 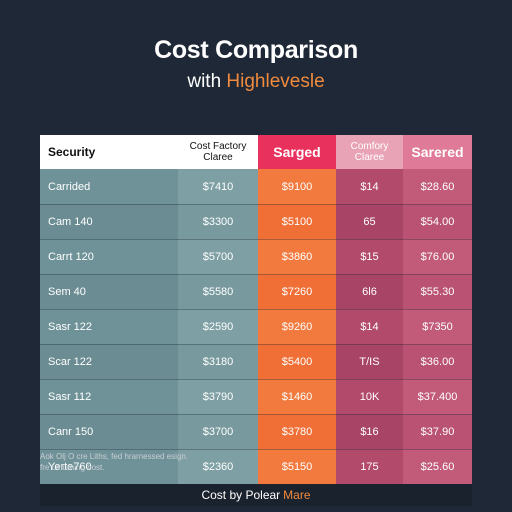 What do you see at coordinates (109, 221) in the screenshot?
I see `row-label: Cam 140` at bounding box center [109, 221].